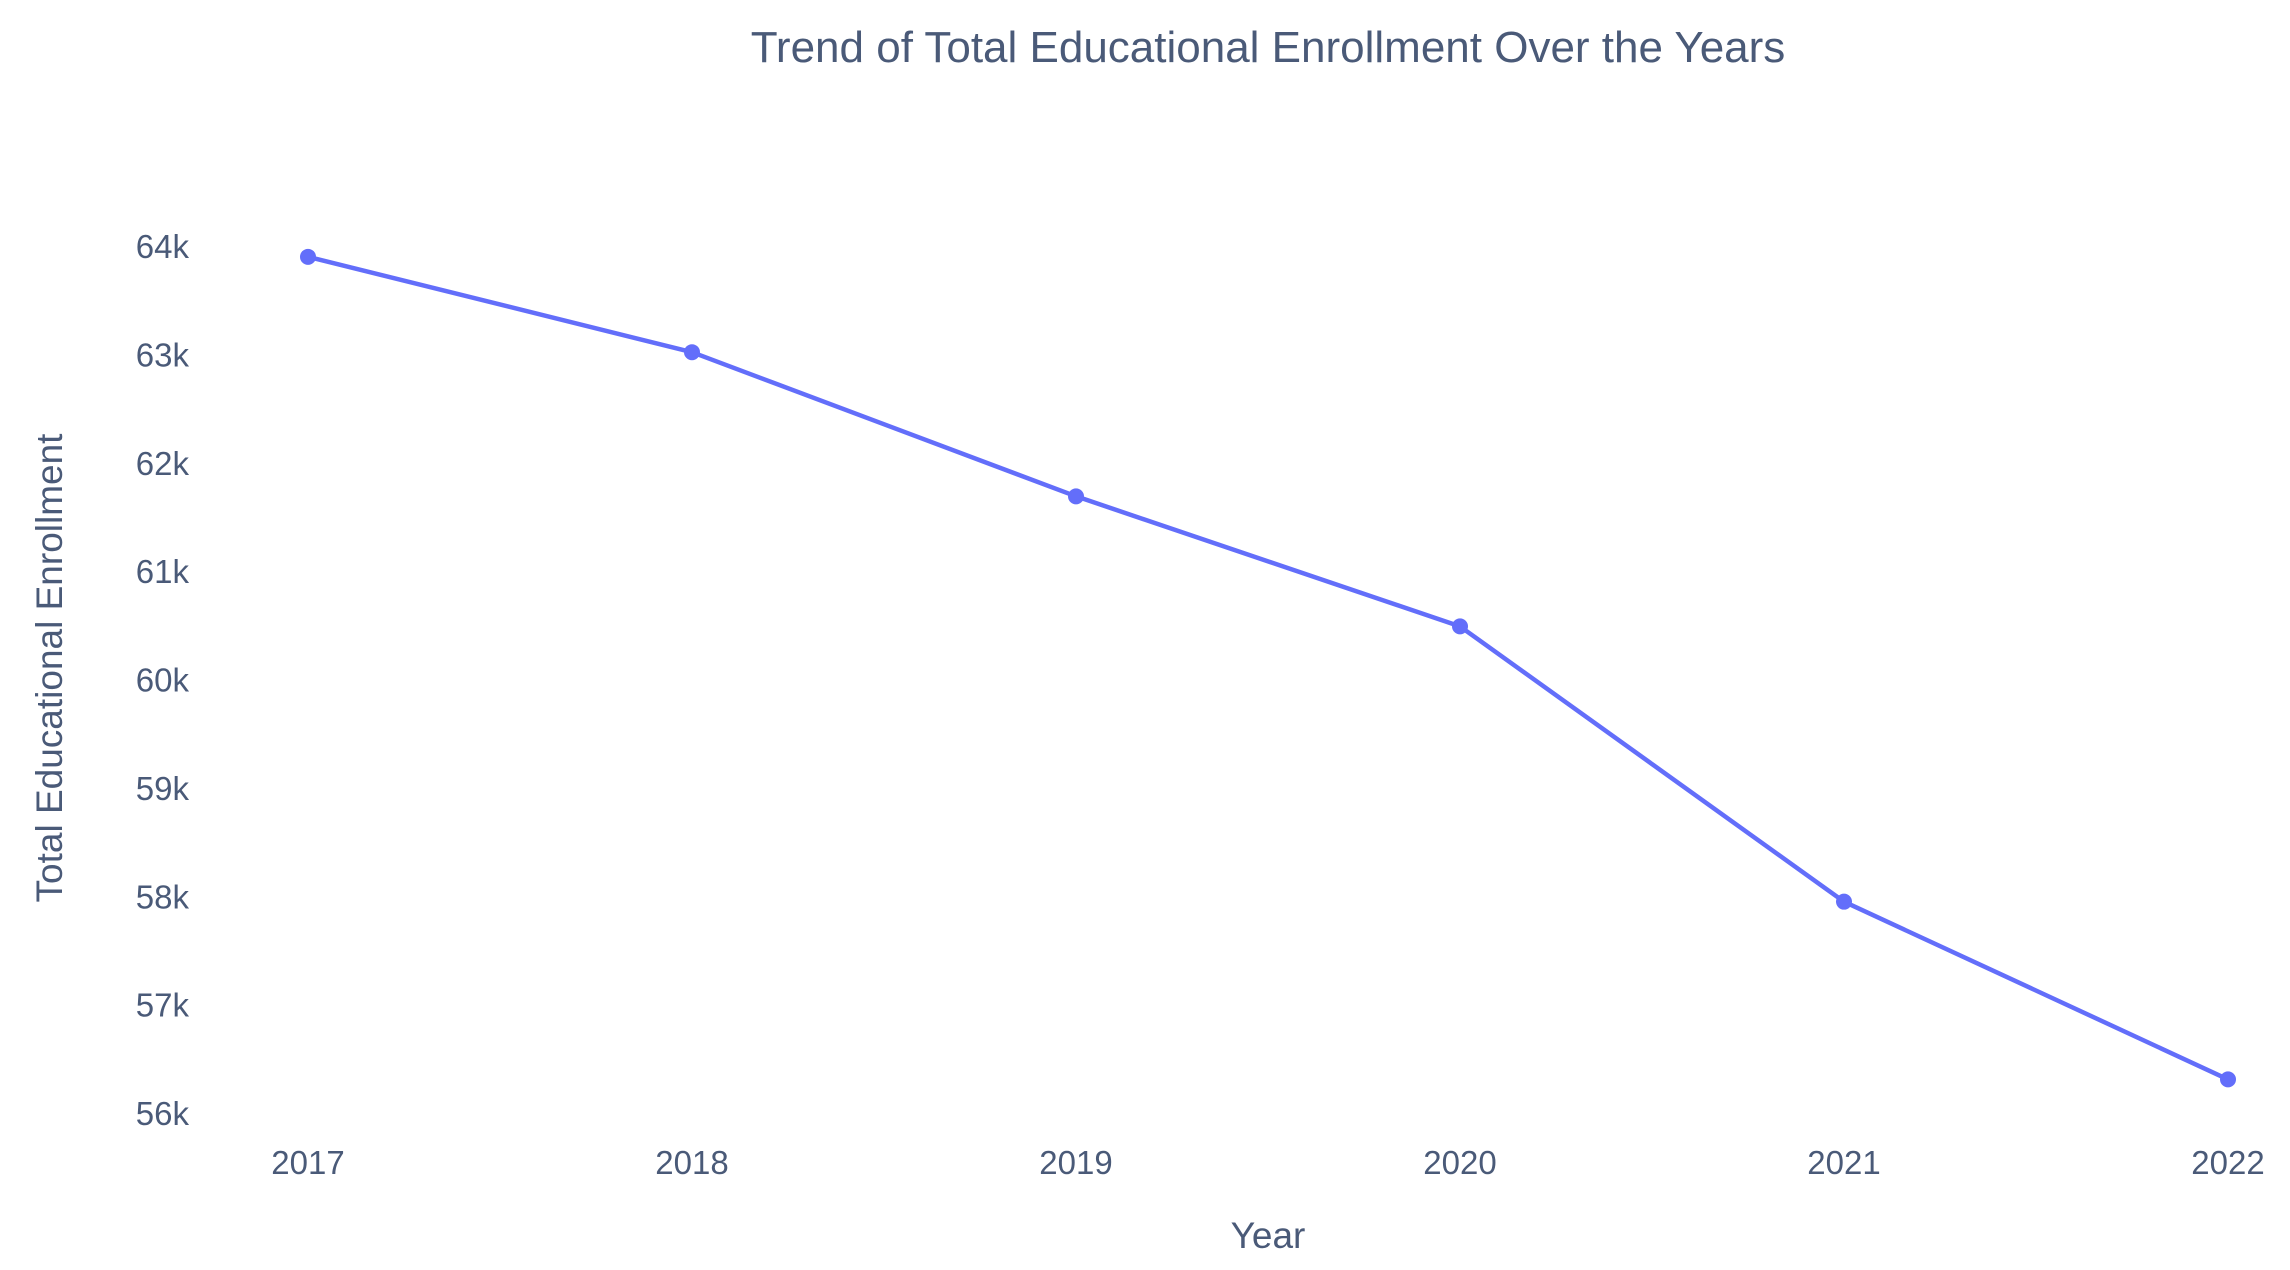 The width and height of the screenshot is (2290, 1270). What do you see at coordinates (1075, 1162) in the screenshot?
I see `x-tick-label: 2019` at bounding box center [1075, 1162].